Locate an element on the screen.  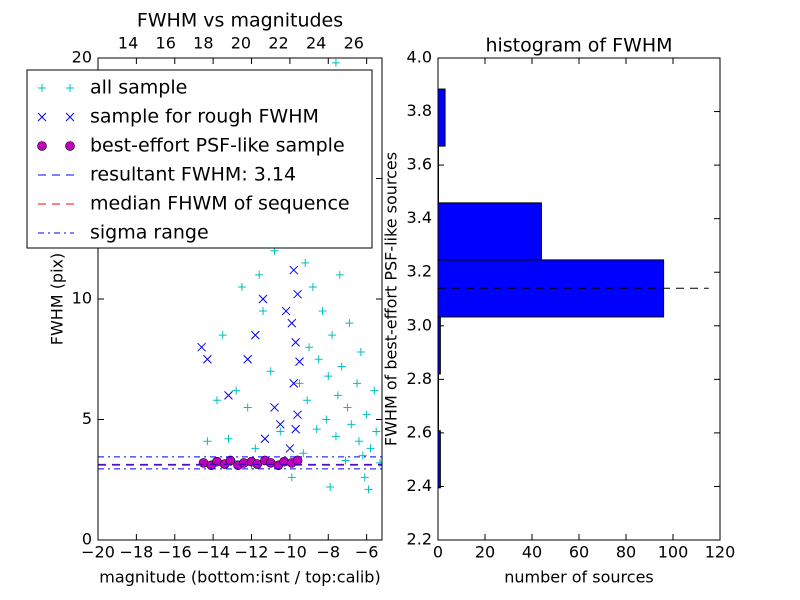
legend-label: sample for rough FWHM is located at coordinates (204, 117).